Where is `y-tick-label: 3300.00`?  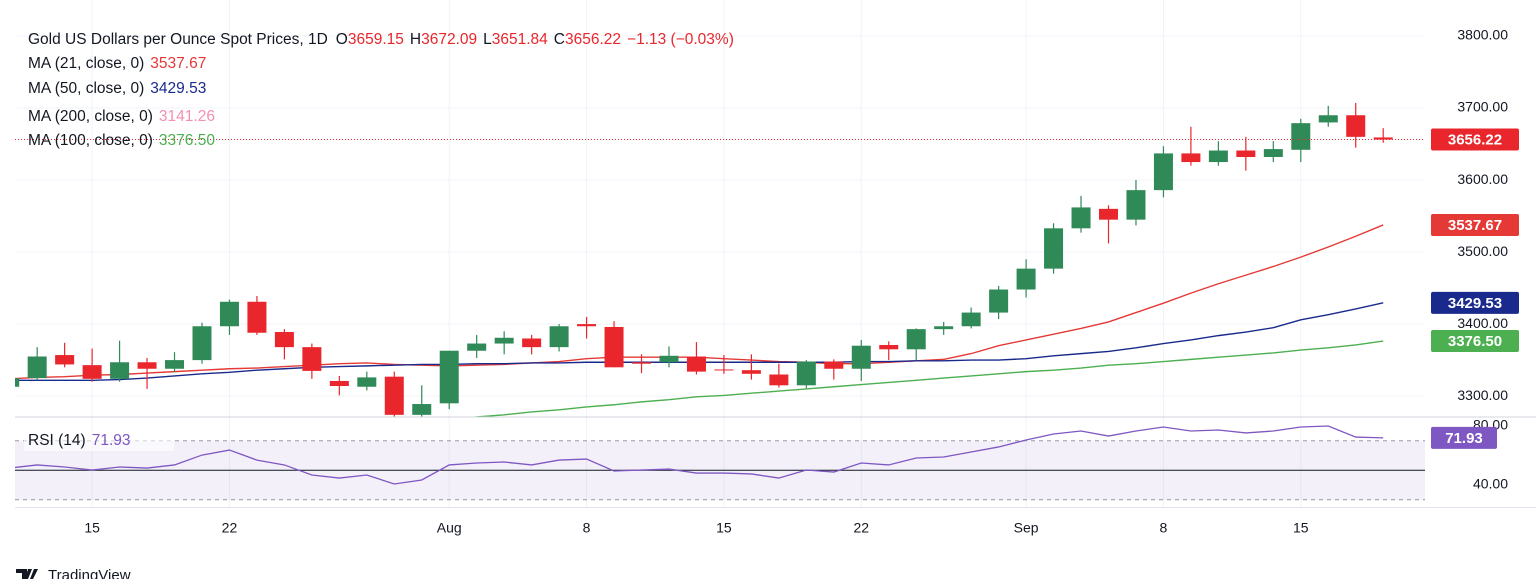
y-tick-label: 3300.00 is located at coordinates (1482, 395).